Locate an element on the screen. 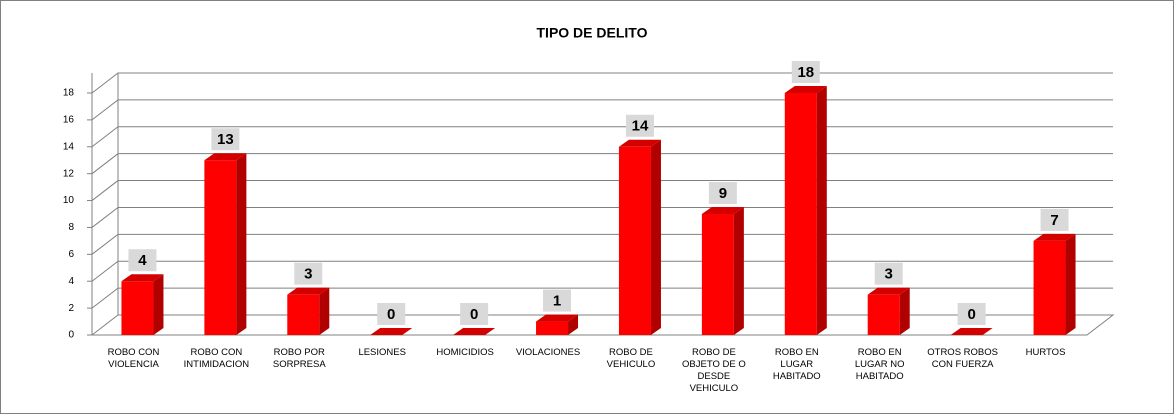 Image resolution: width=1175 pixels, height=415 pixels. chart-title: TIPO DE DELITO is located at coordinates (592, 33).